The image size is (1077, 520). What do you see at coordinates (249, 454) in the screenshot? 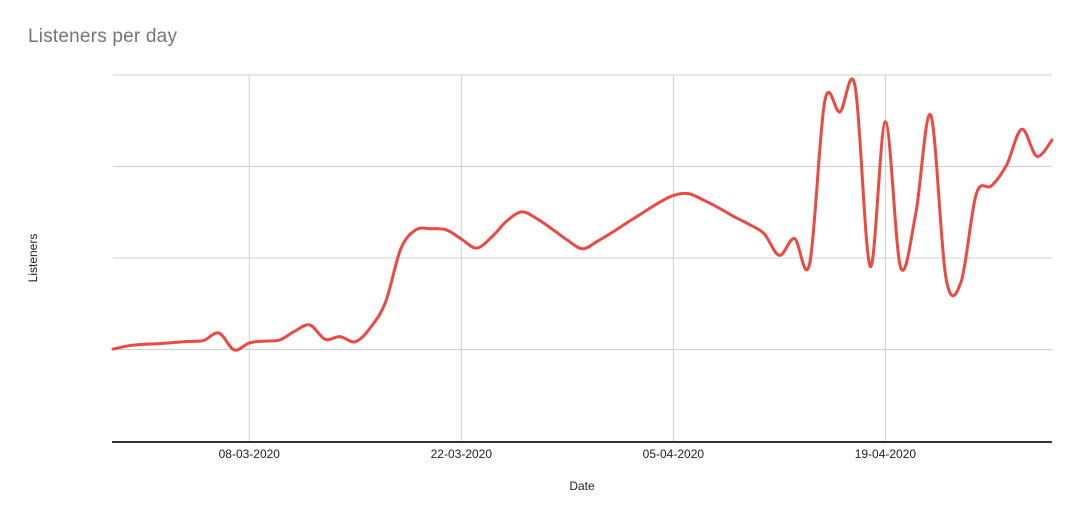
I see `x-axis-tick-label: 08-03-2020` at bounding box center [249, 454].